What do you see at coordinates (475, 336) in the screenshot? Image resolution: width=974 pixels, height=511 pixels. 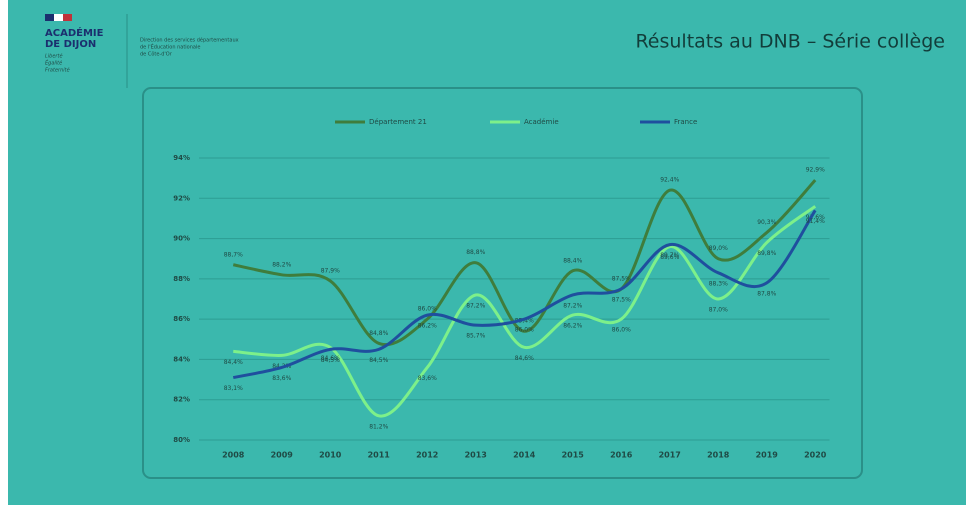 I see `data-label: 85,7%` at bounding box center [475, 336].